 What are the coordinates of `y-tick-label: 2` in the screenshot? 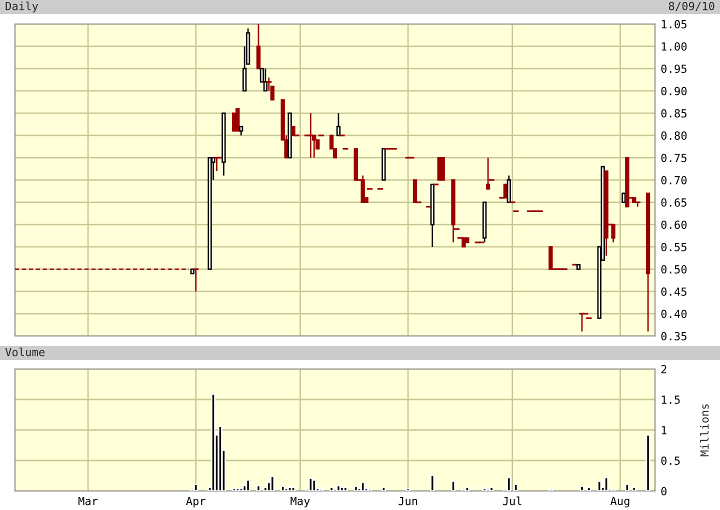 It's located at (663, 369).